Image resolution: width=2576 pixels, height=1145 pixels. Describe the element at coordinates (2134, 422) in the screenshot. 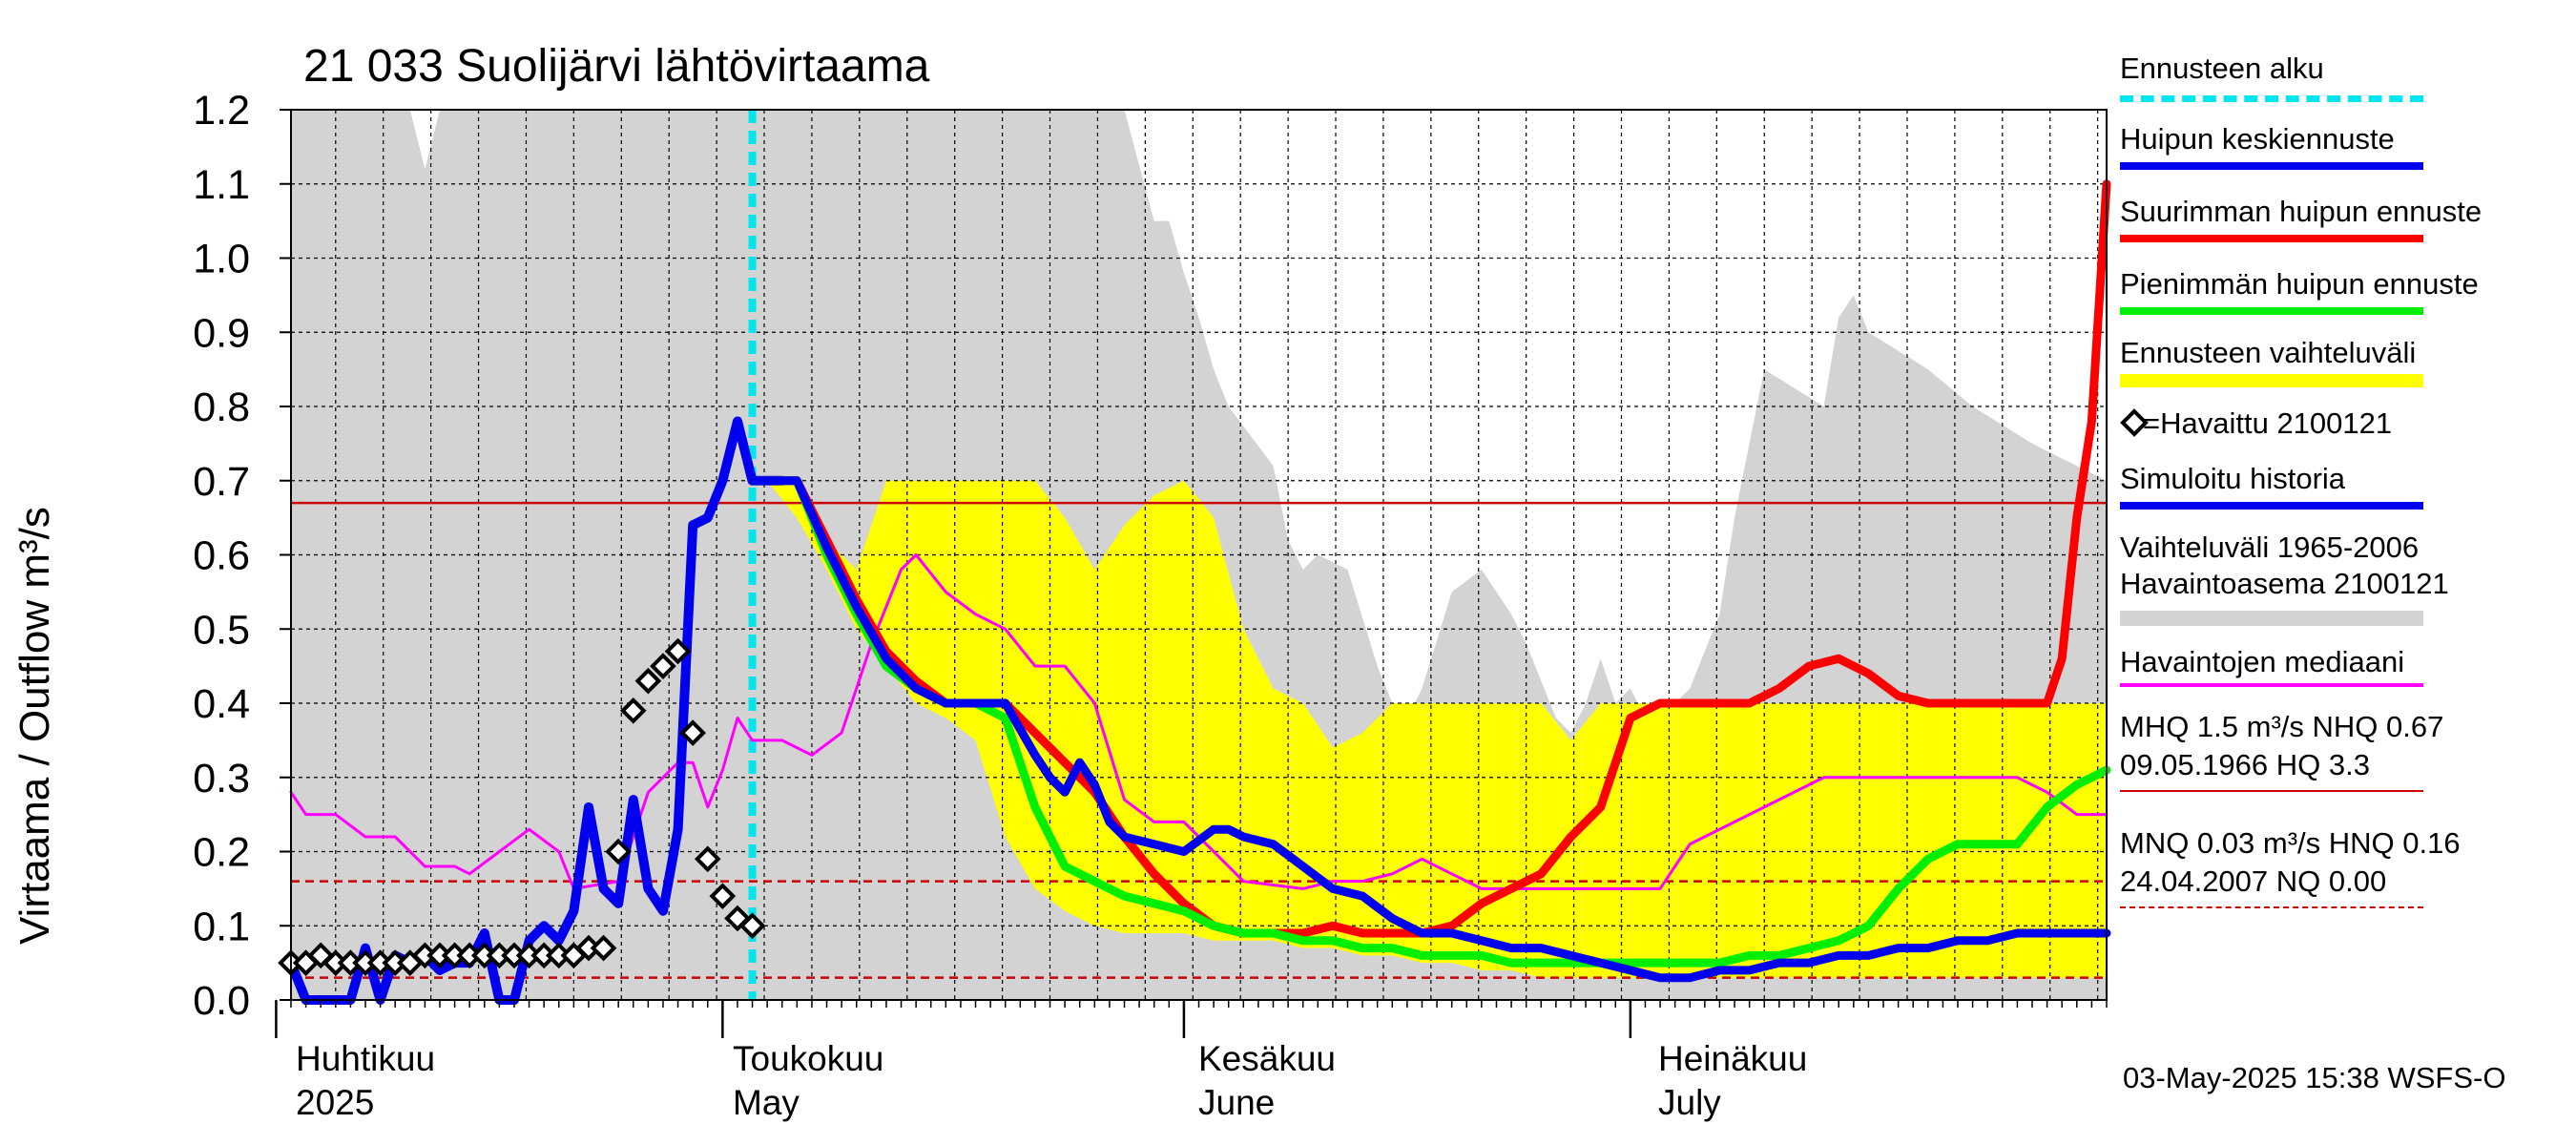

I see `observed-marker-icon` at that location.